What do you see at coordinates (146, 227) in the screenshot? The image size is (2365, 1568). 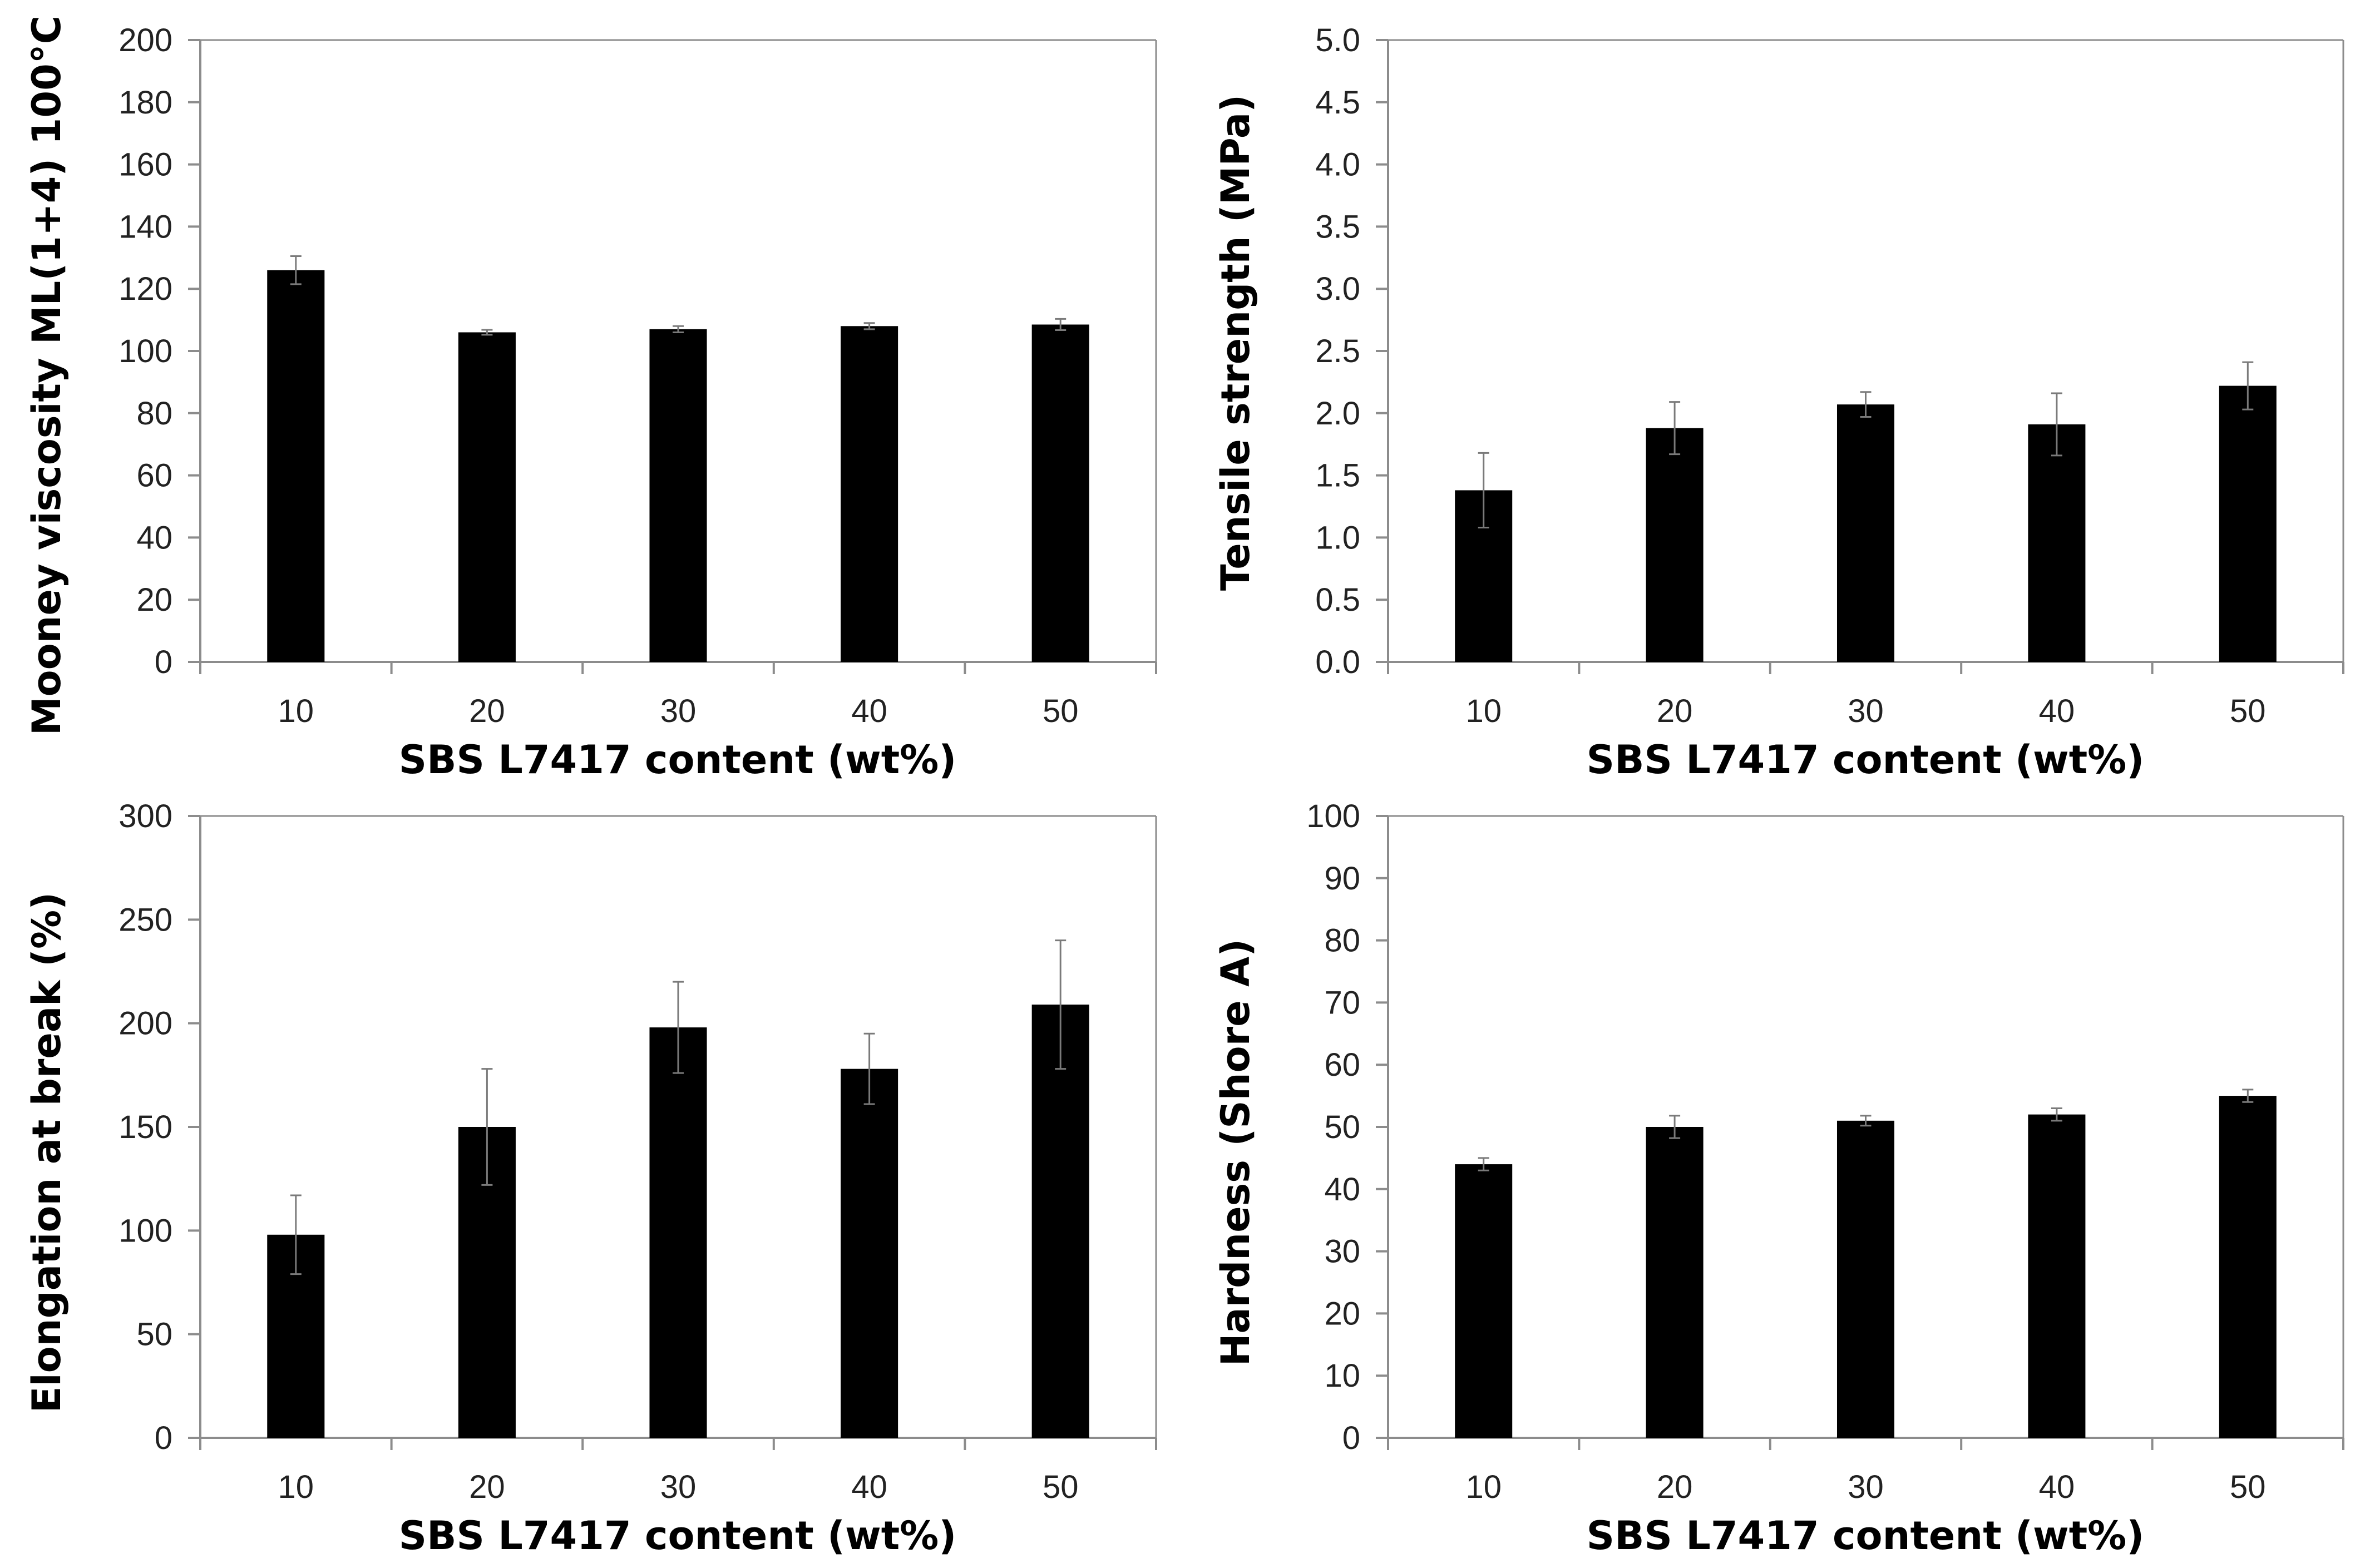 I see `y-tick-label: 140` at bounding box center [146, 227].